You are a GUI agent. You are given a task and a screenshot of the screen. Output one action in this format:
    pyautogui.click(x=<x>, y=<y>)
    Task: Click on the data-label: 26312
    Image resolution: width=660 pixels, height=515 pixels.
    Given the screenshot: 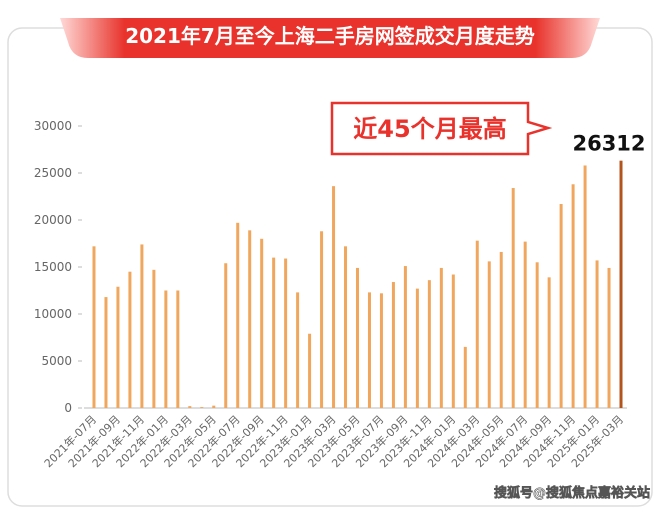 What is the action you would take?
    pyautogui.click(x=608, y=144)
    